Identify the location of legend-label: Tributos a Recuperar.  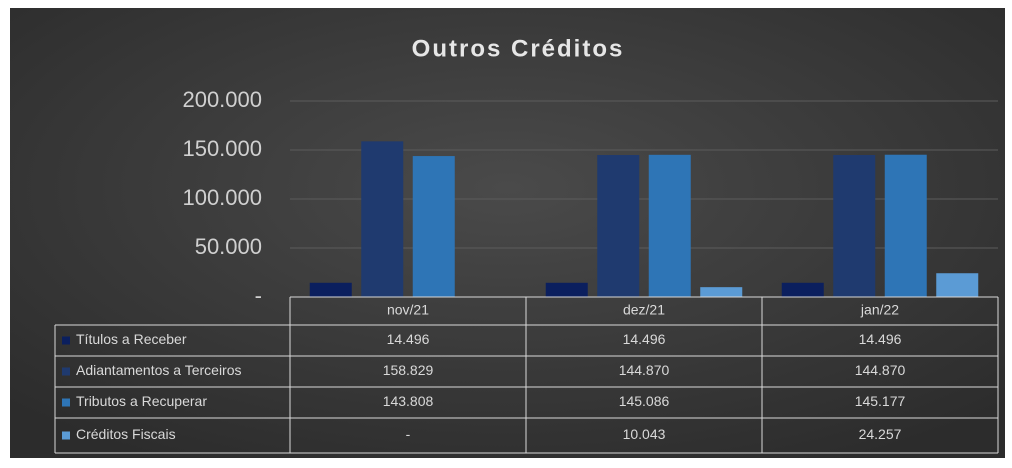
(141, 401).